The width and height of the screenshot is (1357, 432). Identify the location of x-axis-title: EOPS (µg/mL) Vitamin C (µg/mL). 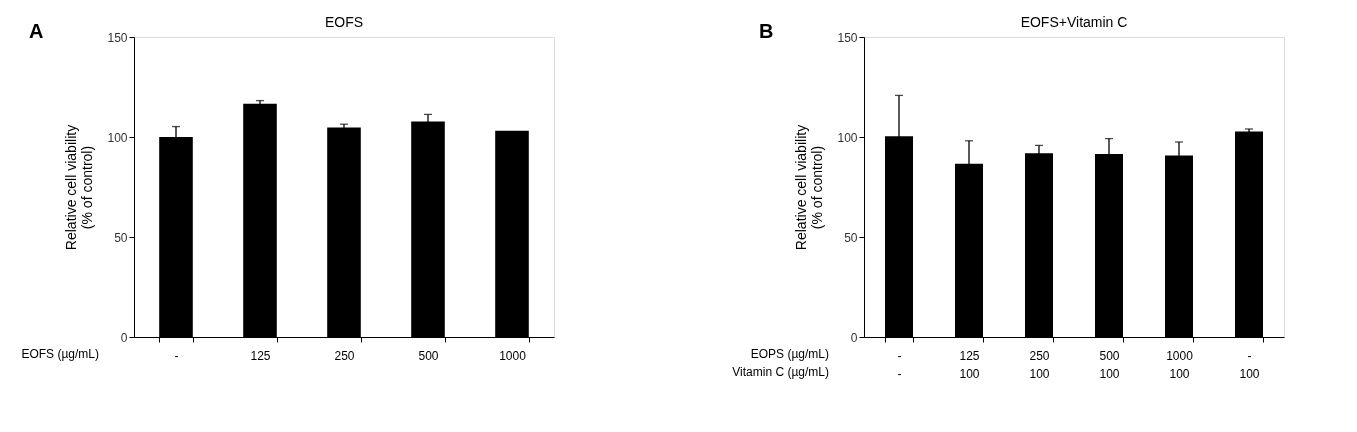
(780, 363).